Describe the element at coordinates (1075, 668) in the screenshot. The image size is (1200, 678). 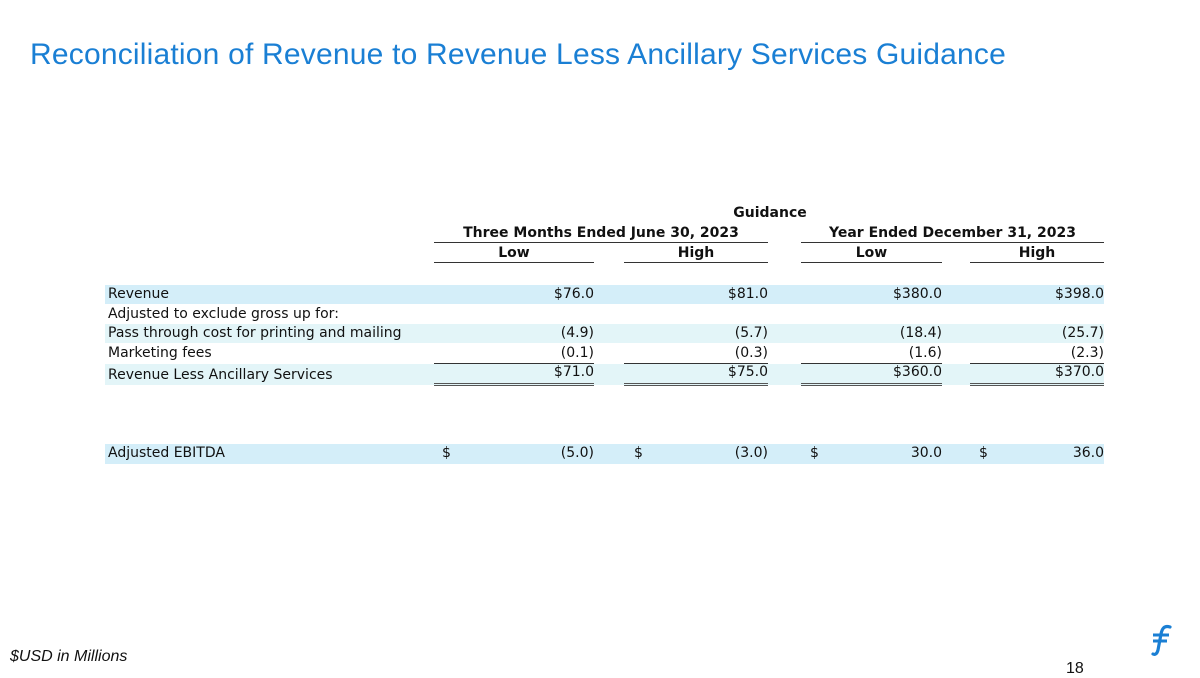
I see `page-number: 18` at that location.